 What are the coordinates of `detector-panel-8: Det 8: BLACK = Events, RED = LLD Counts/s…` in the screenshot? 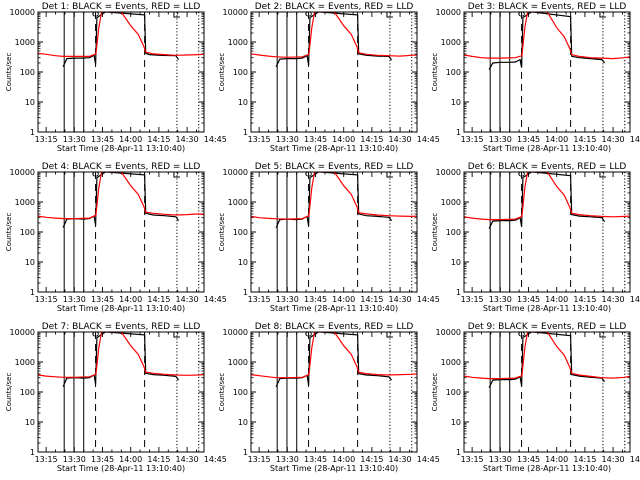 It's located at (329, 397).